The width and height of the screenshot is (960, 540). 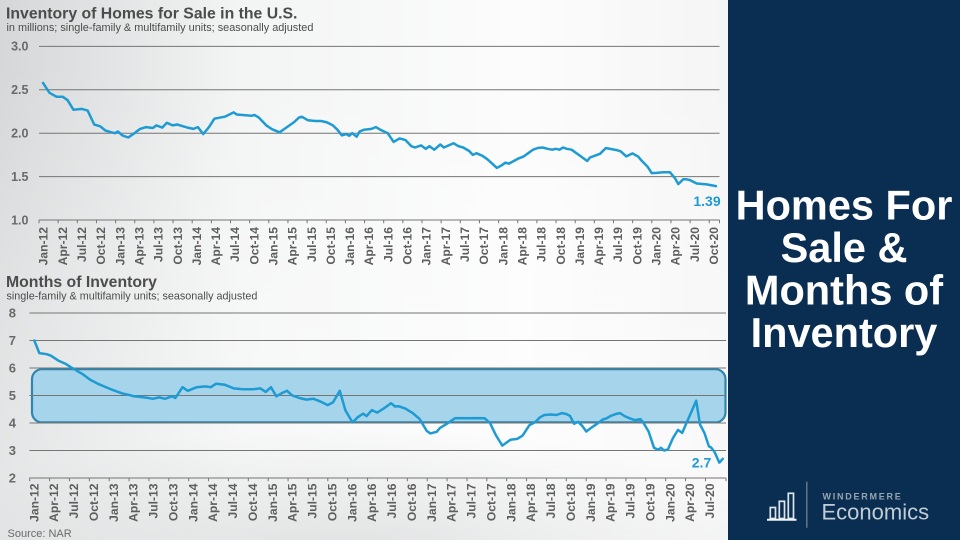 What do you see at coordinates (863, 497) in the screenshot?
I see `svg-text: WINDERMERE` at bounding box center [863, 497].